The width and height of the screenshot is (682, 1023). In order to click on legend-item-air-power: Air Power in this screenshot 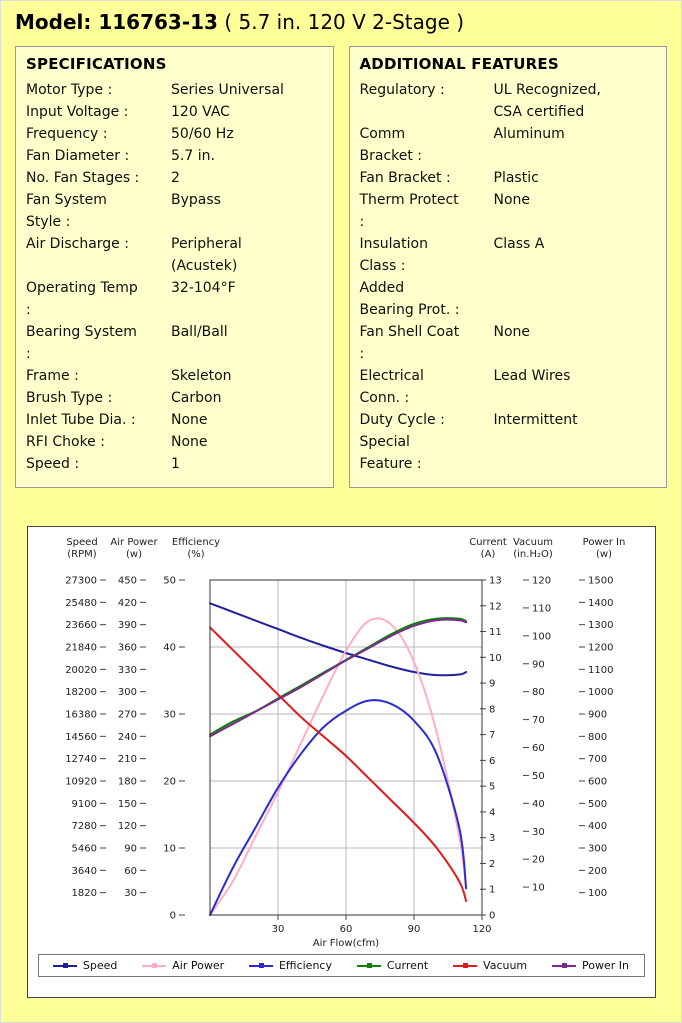, I will do `click(183, 965)`.